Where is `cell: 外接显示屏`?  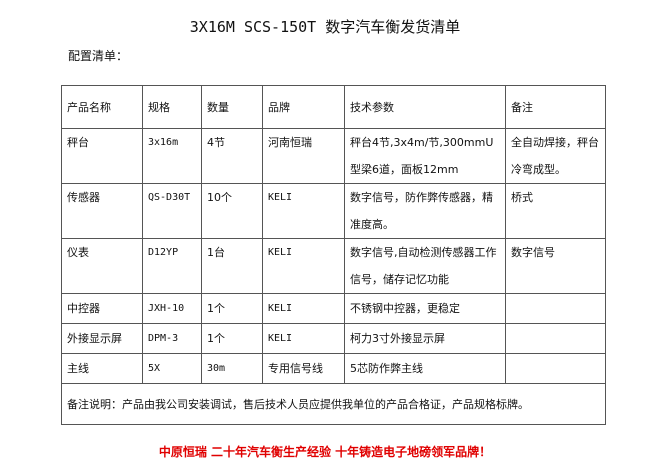 cell: 外接显示屏 is located at coordinates (102, 338).